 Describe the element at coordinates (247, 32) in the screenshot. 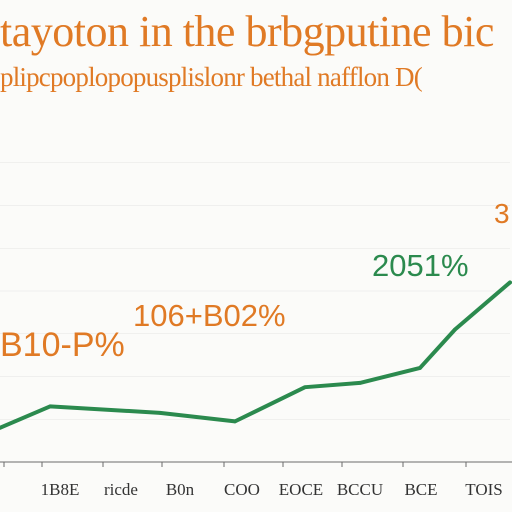

I see `chart-title: tayoton in the brbgputine bic` at that location.